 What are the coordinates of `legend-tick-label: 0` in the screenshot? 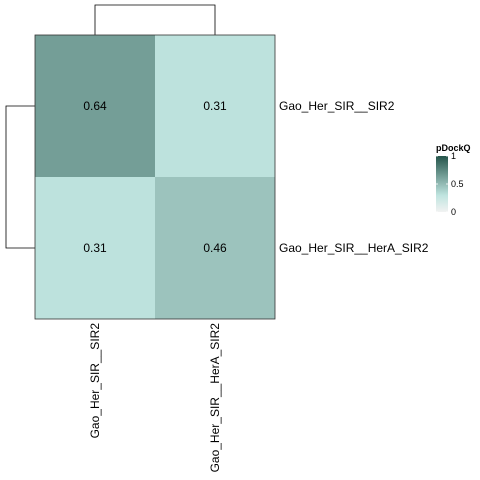 It's located at (453, 212).